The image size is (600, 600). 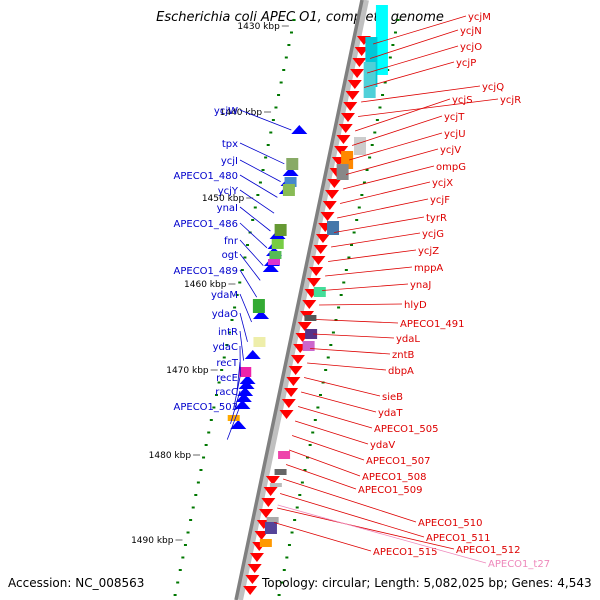 I want to click on reverse-gene-label: ycjZ, so click(x=428, y=251).